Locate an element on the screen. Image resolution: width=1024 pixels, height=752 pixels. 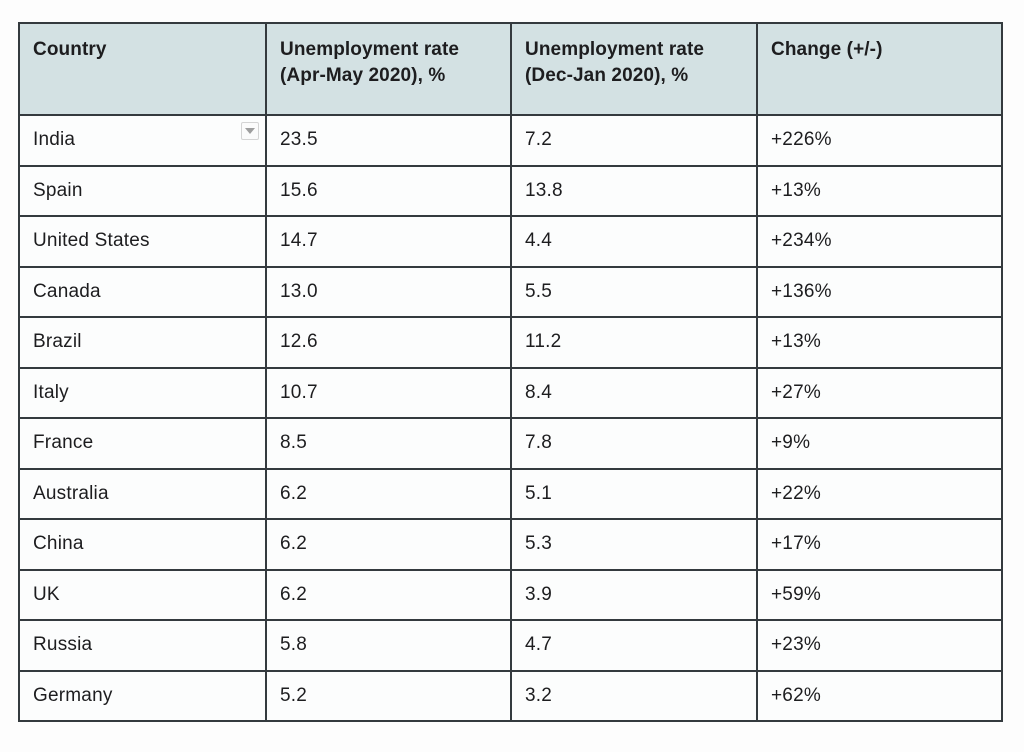
column-header-rate-apr-may: Unemployment rate (Apr-May 2020), % is located at coordinates (388, 69).